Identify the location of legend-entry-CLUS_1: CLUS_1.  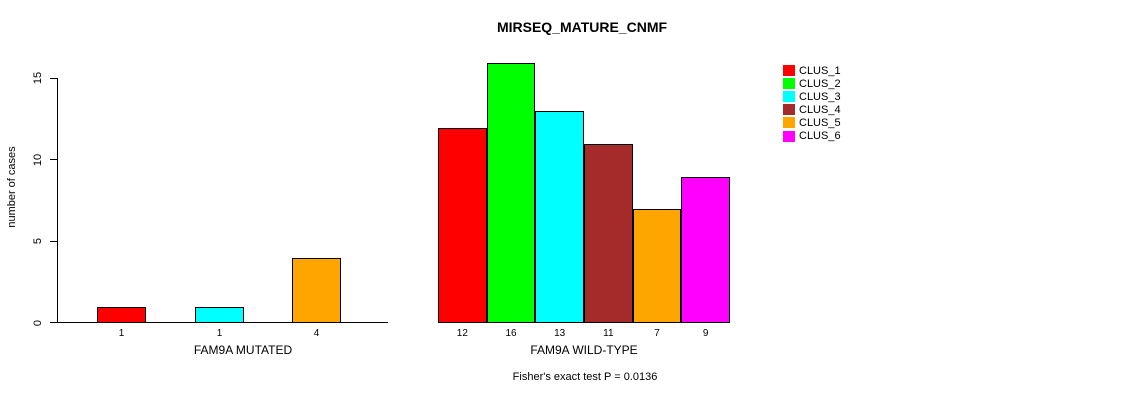
(812, 70).